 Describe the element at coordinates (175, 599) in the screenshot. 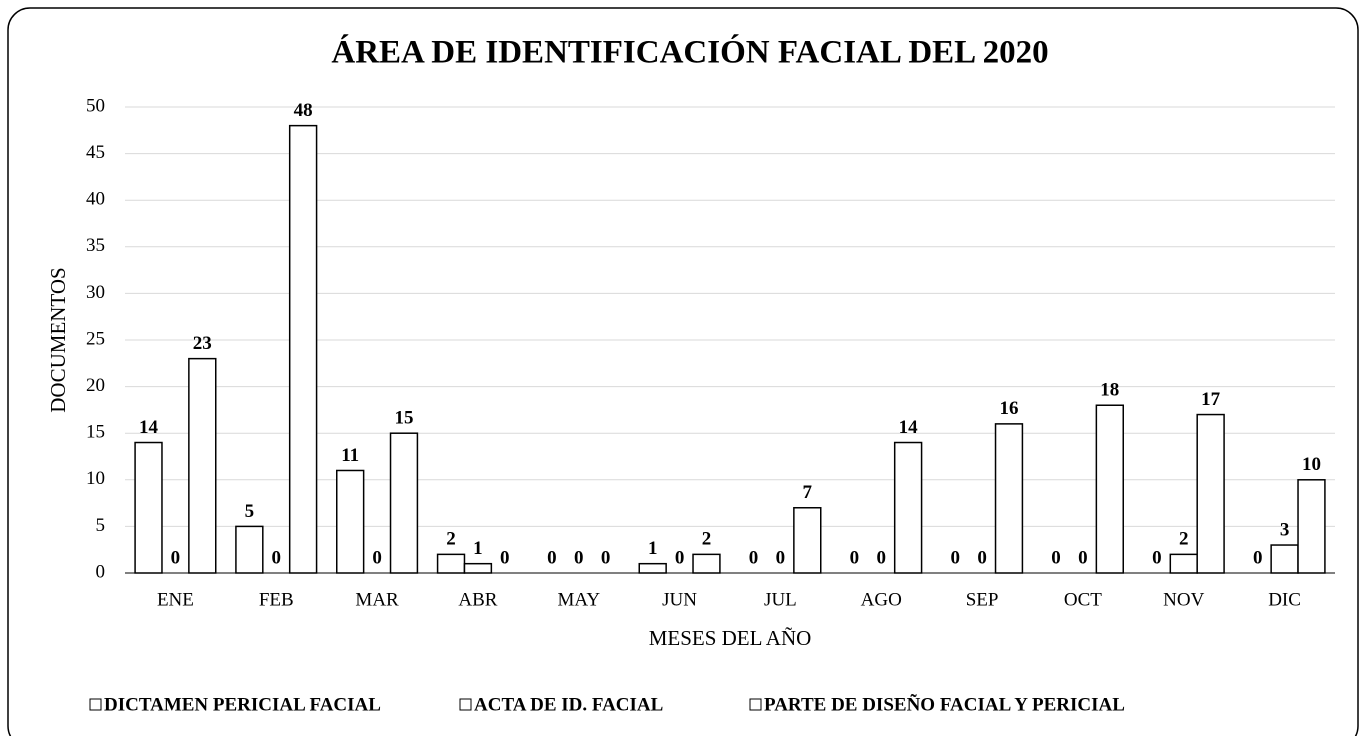

I see `x-tick-label: ENE` at that location.